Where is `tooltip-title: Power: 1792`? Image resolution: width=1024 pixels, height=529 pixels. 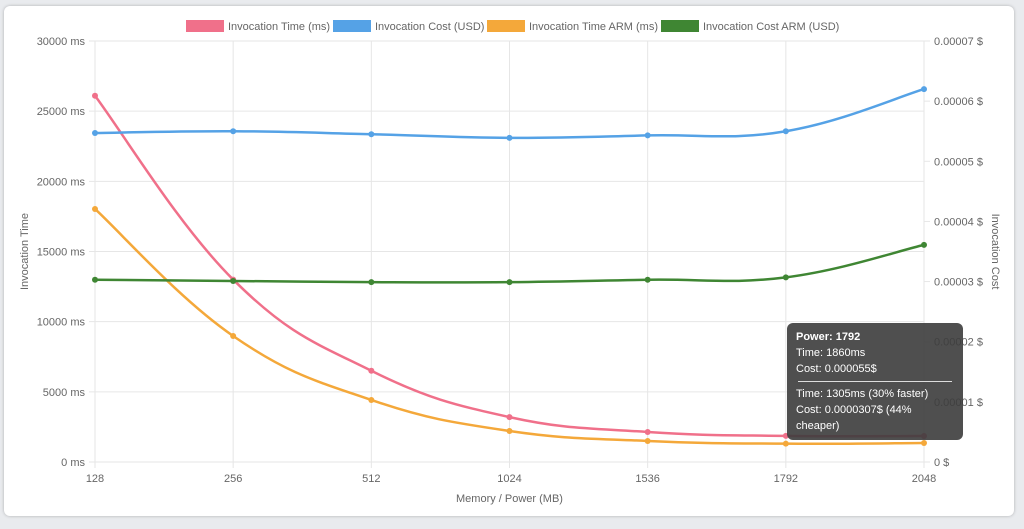
tooltip-title: Power: 1792 is located at coordinates (828, 337).